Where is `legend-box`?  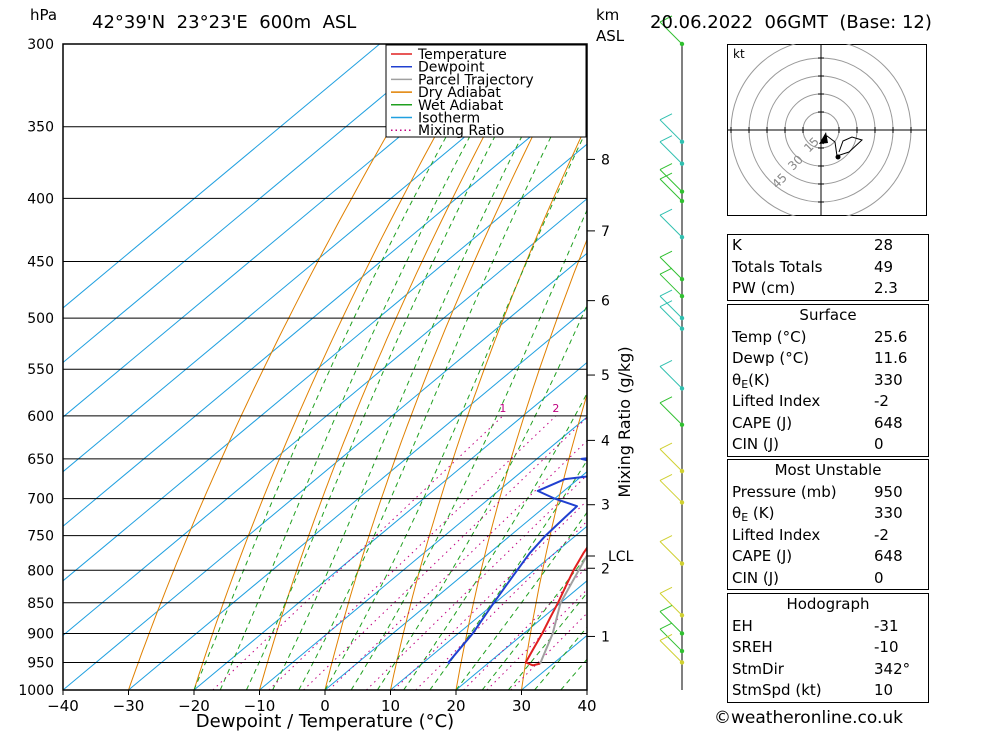
legend-box is located at coordinates (486, 91).